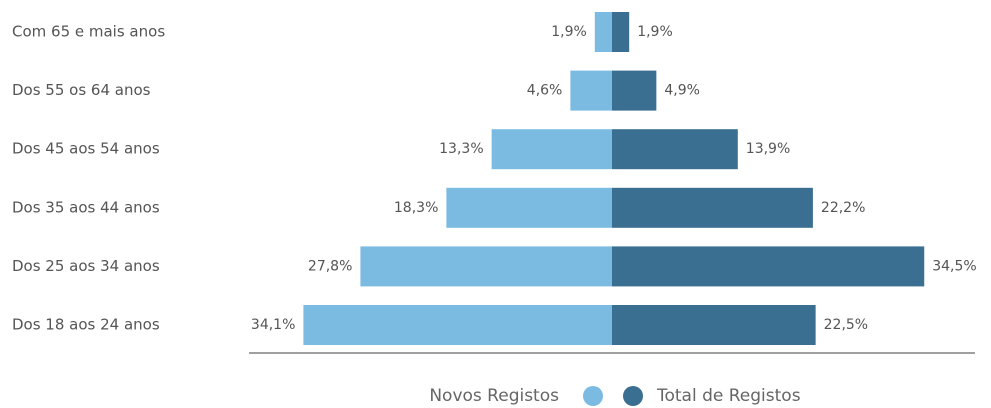 The image size is (991, 408). Describe the element at coordinates (86, 325) in the screenshot. I see `category-label: Dos 18 aos 24 anos` at that location.